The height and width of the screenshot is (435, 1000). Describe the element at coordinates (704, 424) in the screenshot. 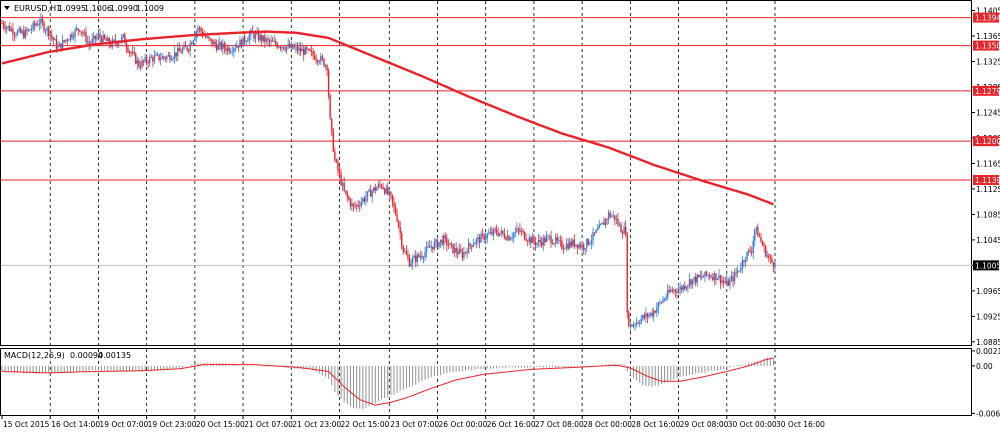

I see `x-tick-label: 29 Oct 08:00` at that location.